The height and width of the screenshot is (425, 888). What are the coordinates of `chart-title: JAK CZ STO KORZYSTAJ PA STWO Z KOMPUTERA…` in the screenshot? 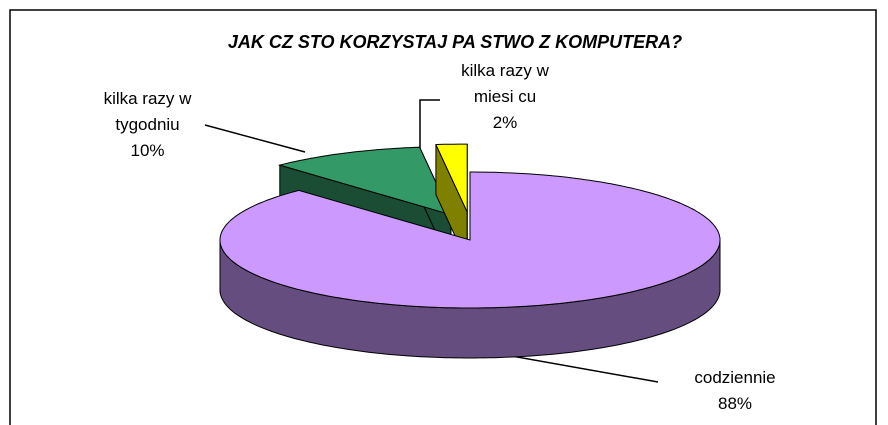 It's located at (455, 42).